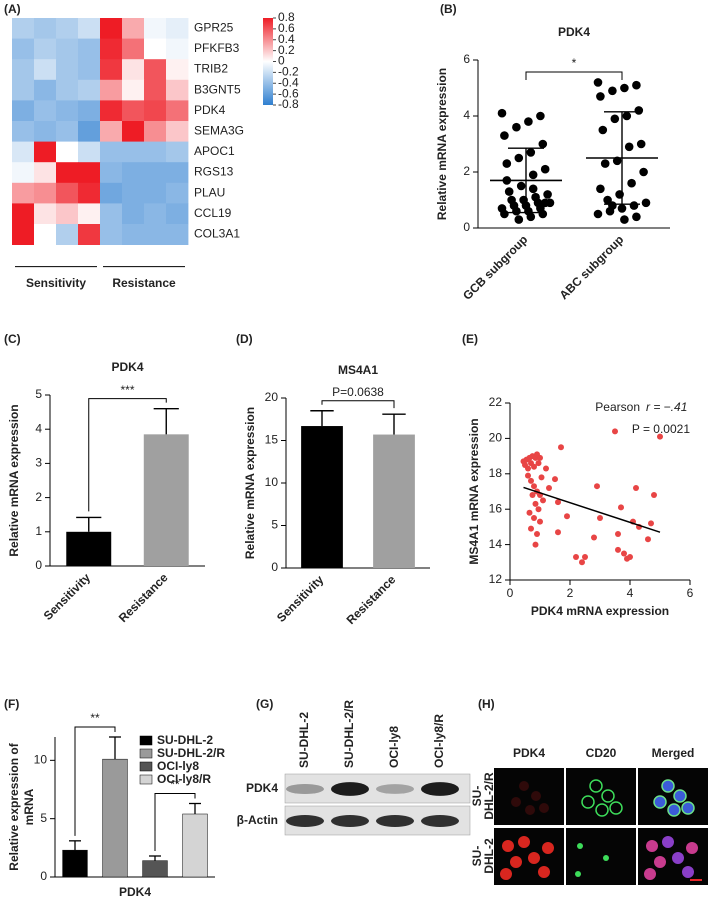  I want to click on legend-swatch, so click(146, 779).